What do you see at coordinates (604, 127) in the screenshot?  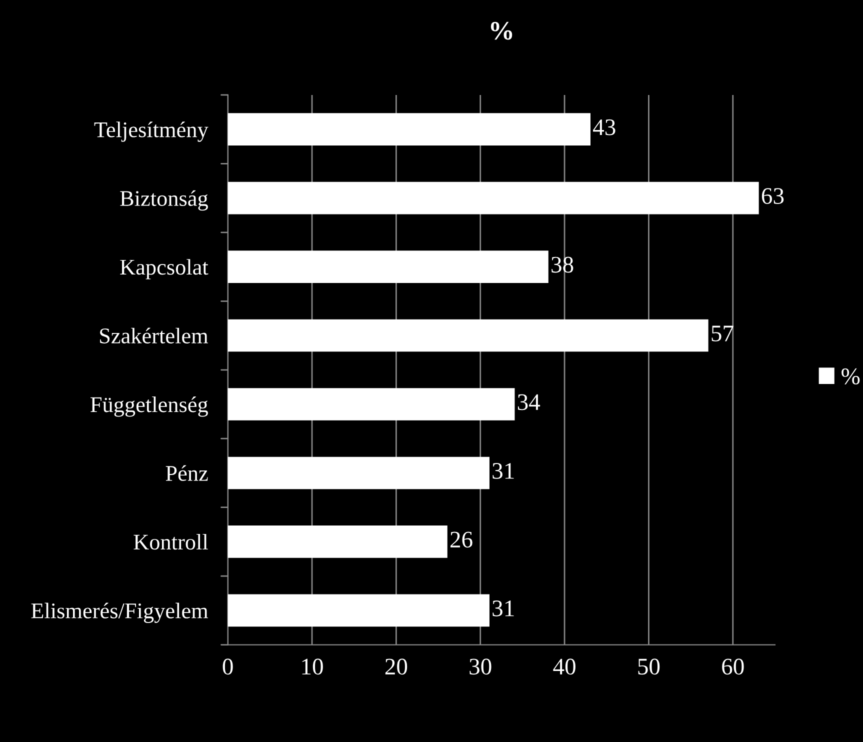 I see `data-label: 43` at bounding box center [604, 127].